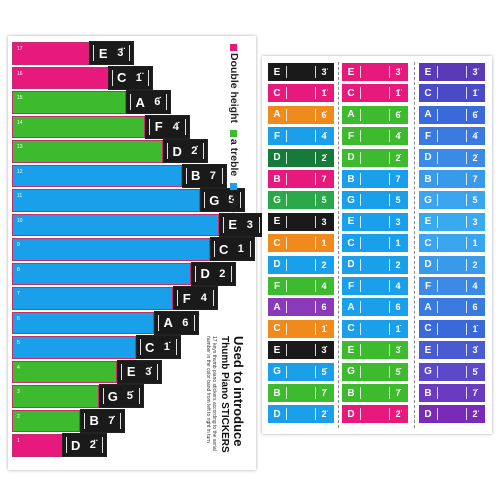 The width and height of the screenshot is (500, 500). I want to click on sticker-number: 1̇, so click(324, 328).